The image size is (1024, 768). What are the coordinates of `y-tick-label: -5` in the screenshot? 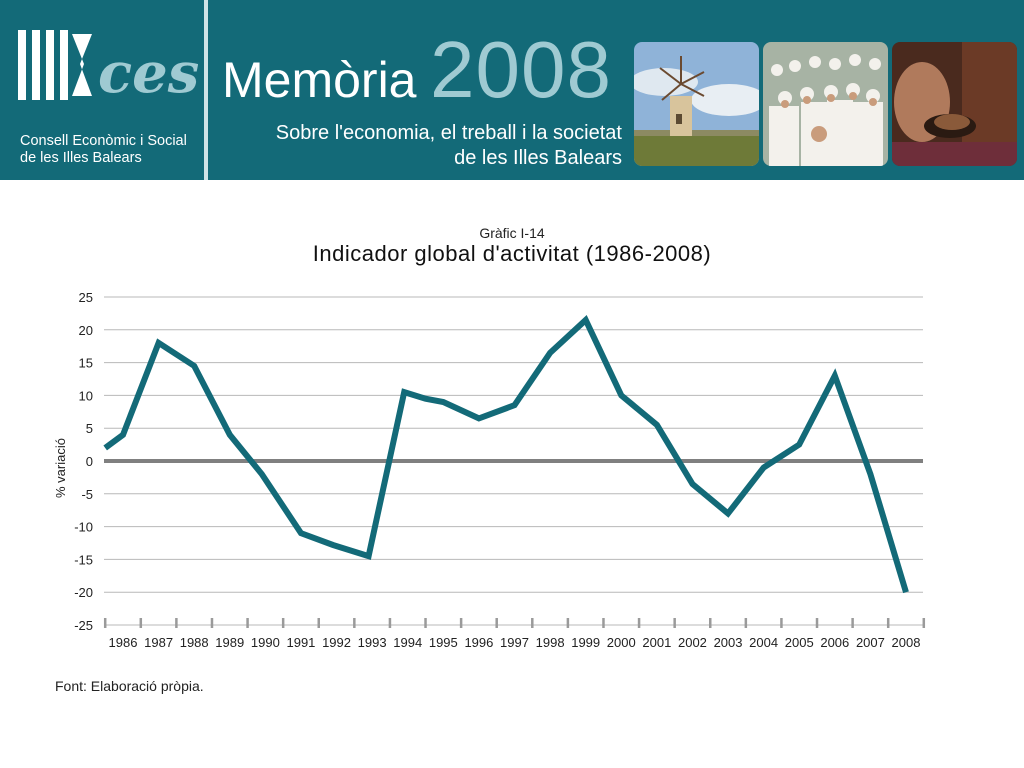 It's located at (87, 494).